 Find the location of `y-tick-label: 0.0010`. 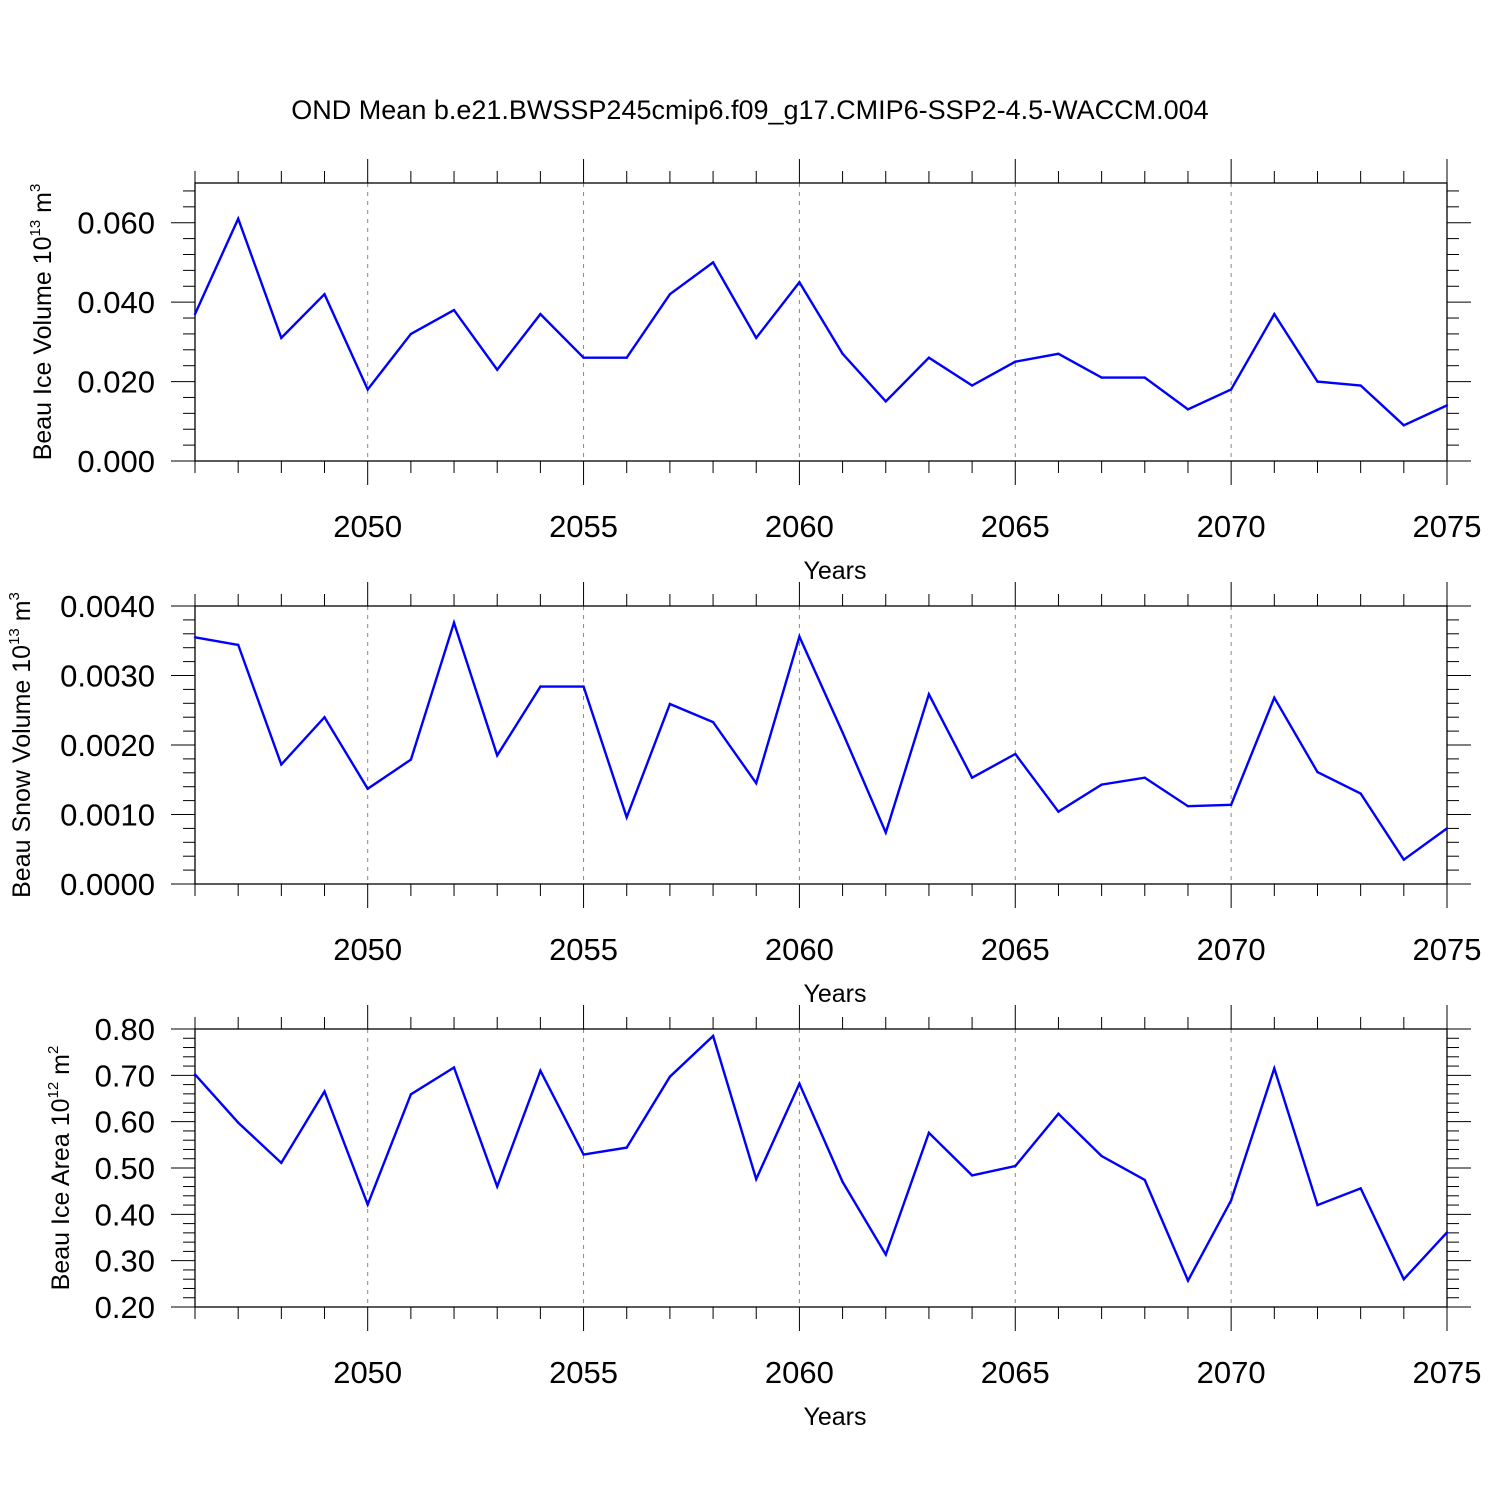

y-tick-label: 0.0010 is located at coordinates (107, 815).